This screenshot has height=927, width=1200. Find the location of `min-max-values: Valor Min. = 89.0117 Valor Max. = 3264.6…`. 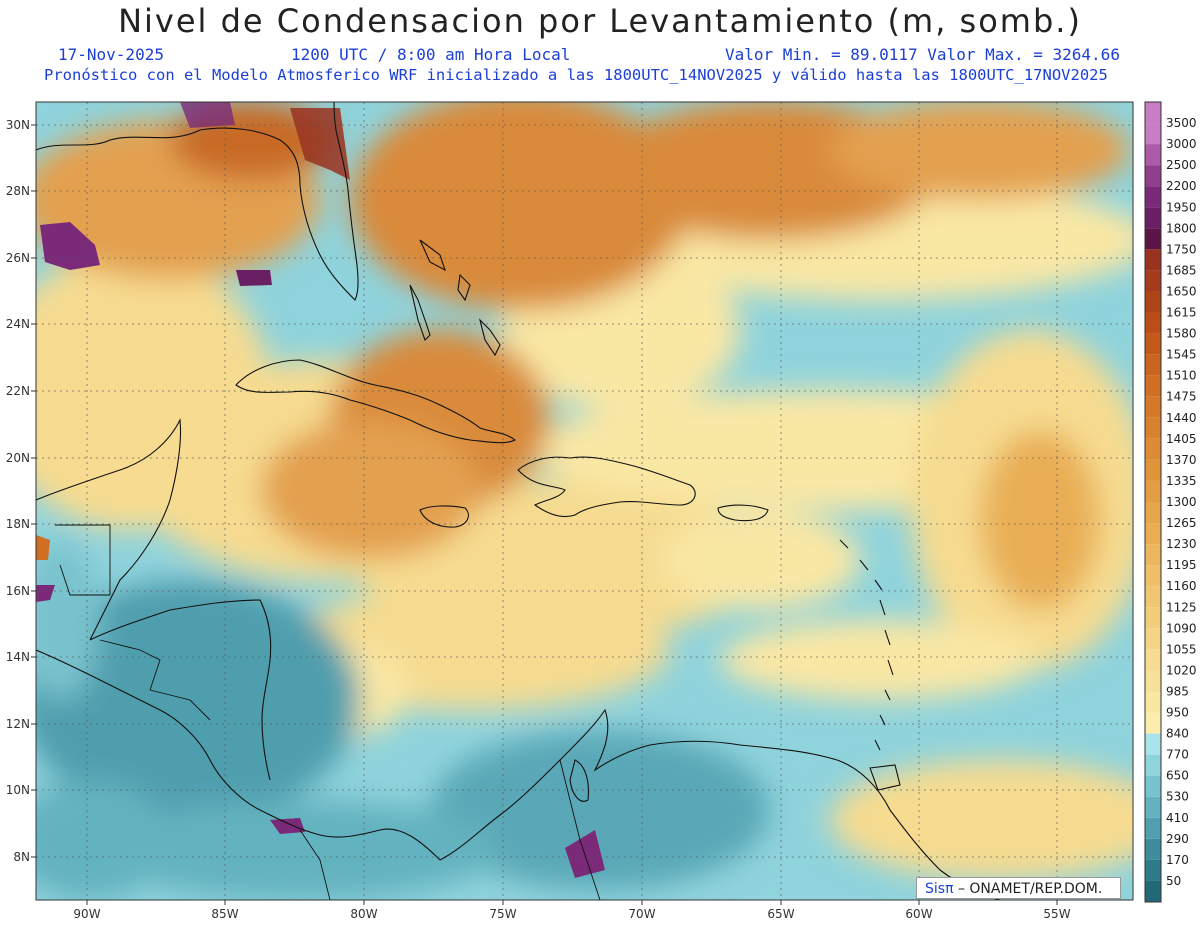

min-max-values: Valor Min. = 89.0117 Valor Max. = 3264.6… is located at coordinates (922, 54).